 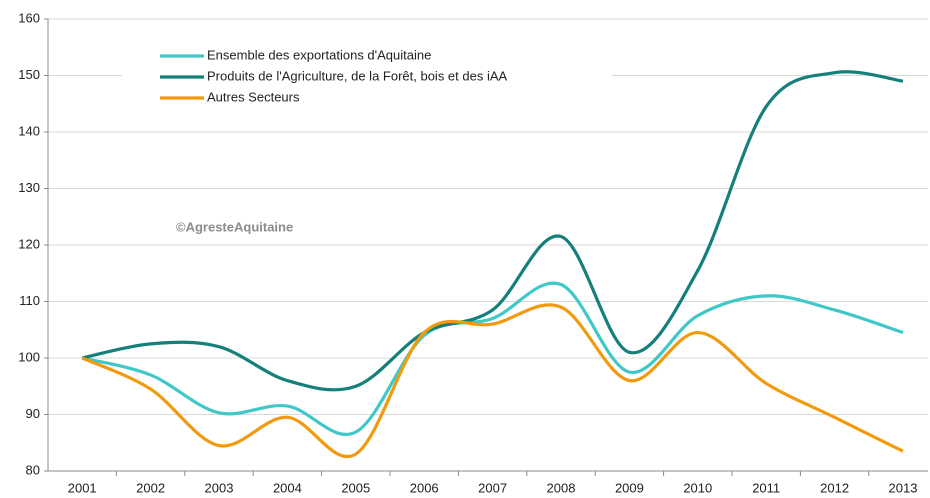 I want to click on x-tick-label: 2002, so click(x=150, y=487).